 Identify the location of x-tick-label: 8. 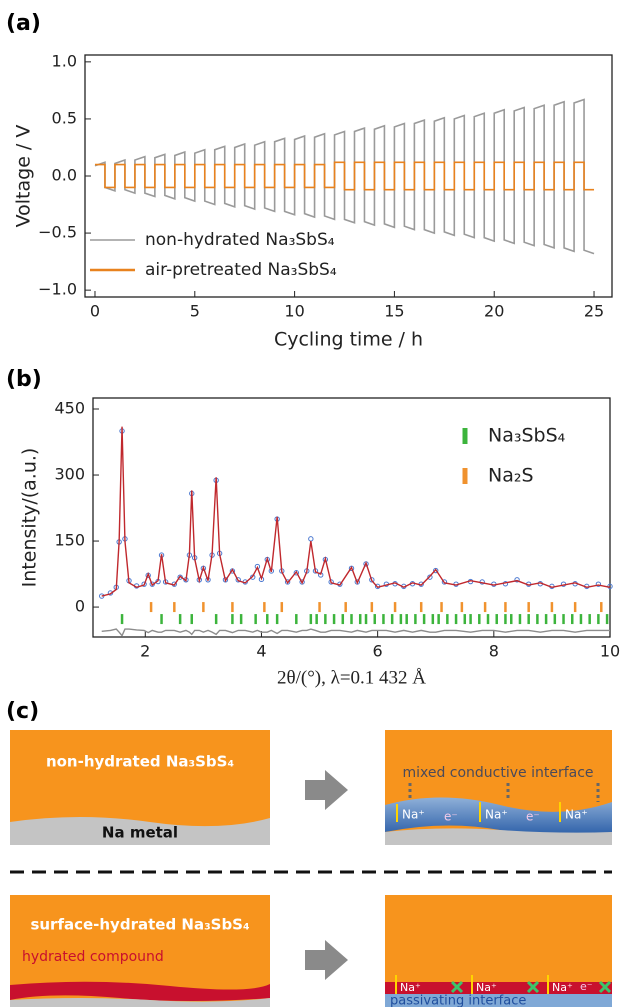
(494, 651).